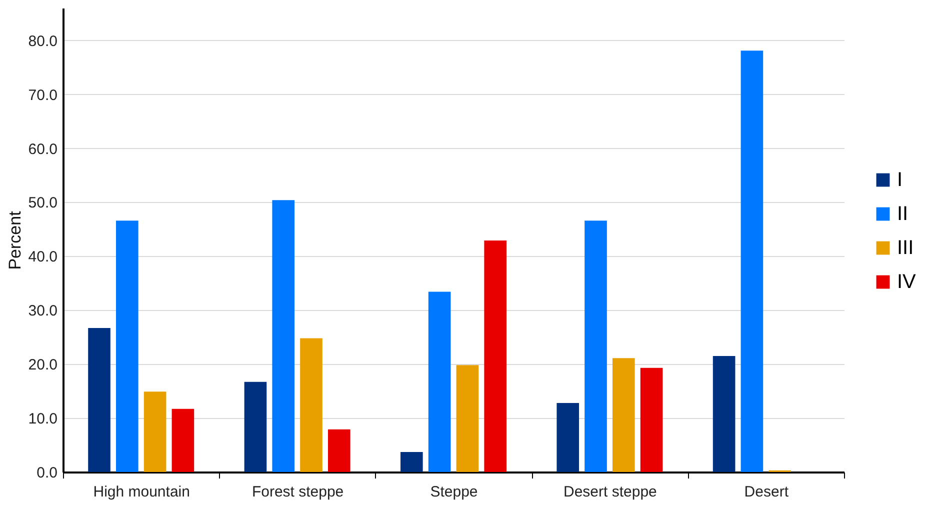 The image size is (943, 506). I want to click on y-tick-label: 70.0, so click(43, 95).